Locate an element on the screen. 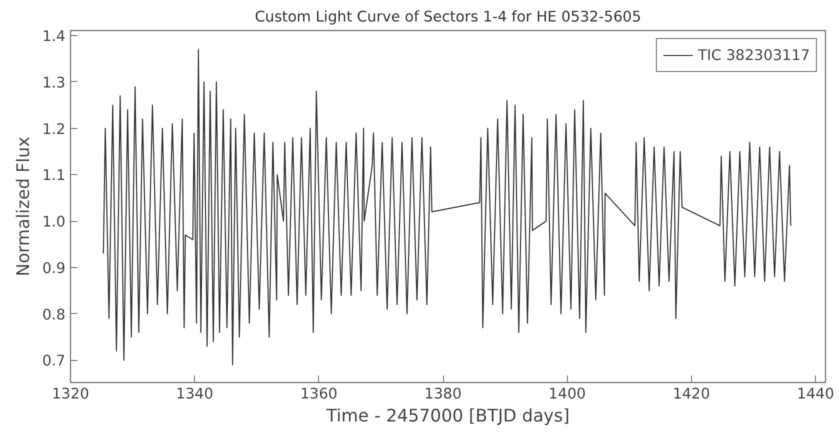  chart-title: Custom Light Curve of Sectors 1-4 for HE 0532-5605 is located at coordinates (448, 17).